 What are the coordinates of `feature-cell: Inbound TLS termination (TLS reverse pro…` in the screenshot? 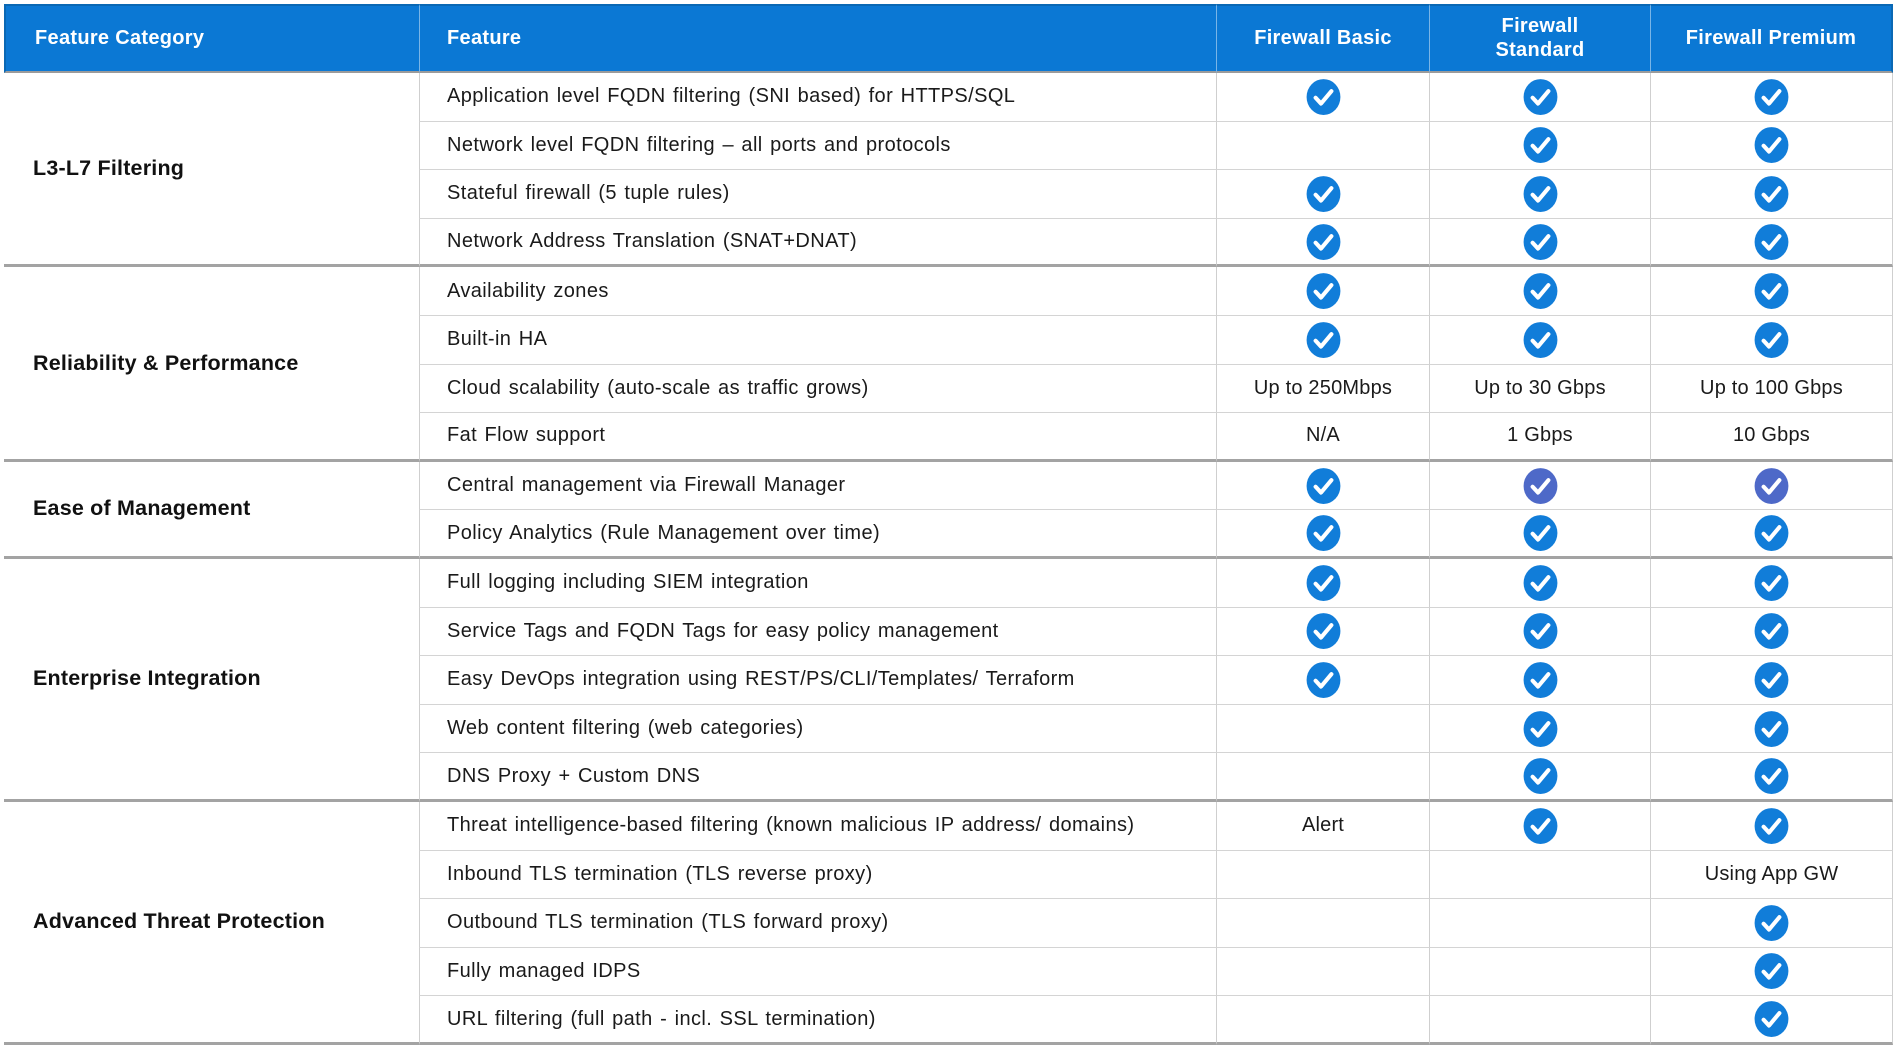 It's located at (817, 875).